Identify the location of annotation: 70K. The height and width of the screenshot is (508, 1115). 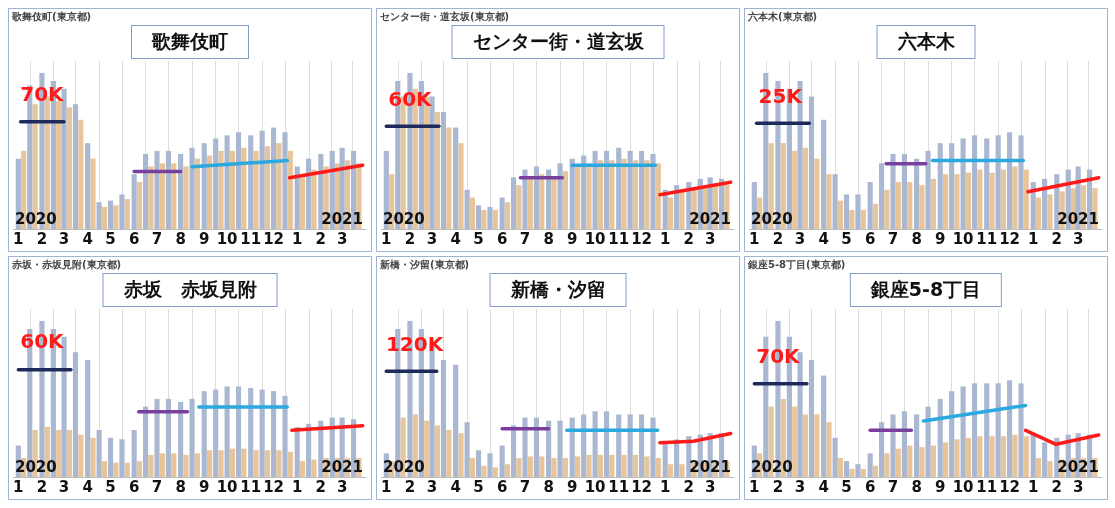
(779, 356).